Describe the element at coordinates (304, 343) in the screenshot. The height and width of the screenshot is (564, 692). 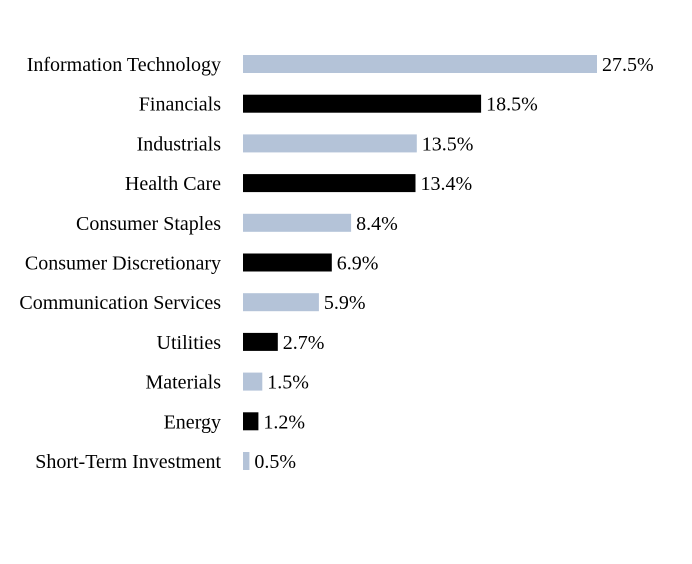
I see `value-label-utilities: 2.7%` at that location.